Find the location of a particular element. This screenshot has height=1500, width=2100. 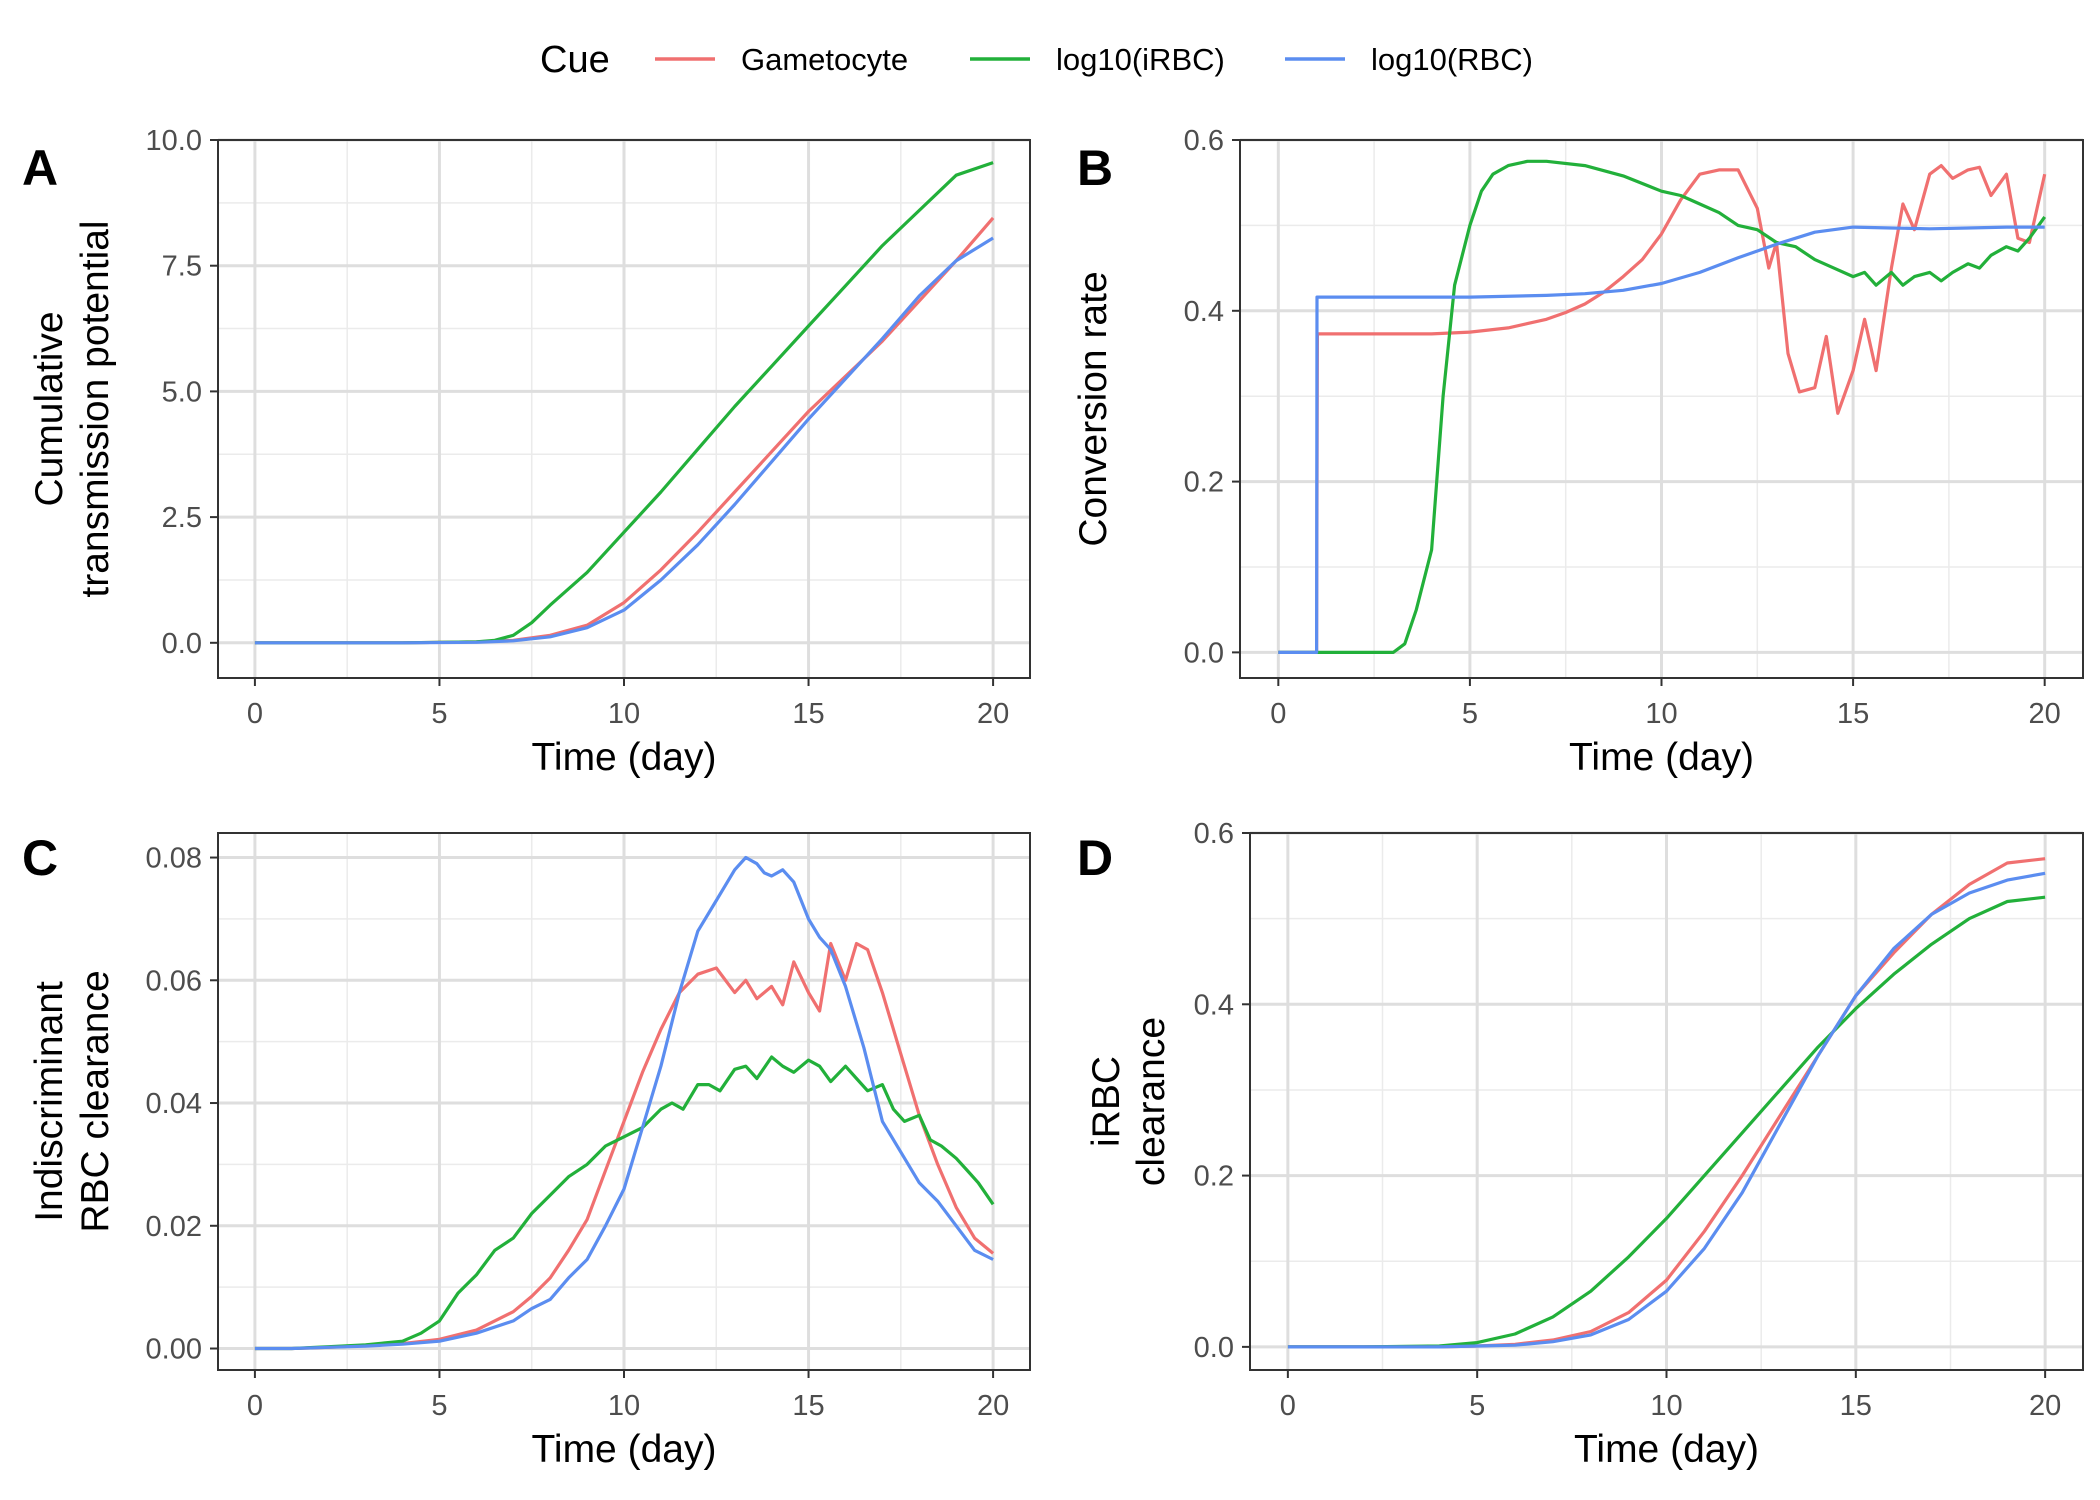

y-tick-label: 7.5 is located at coordinates (182, 267).